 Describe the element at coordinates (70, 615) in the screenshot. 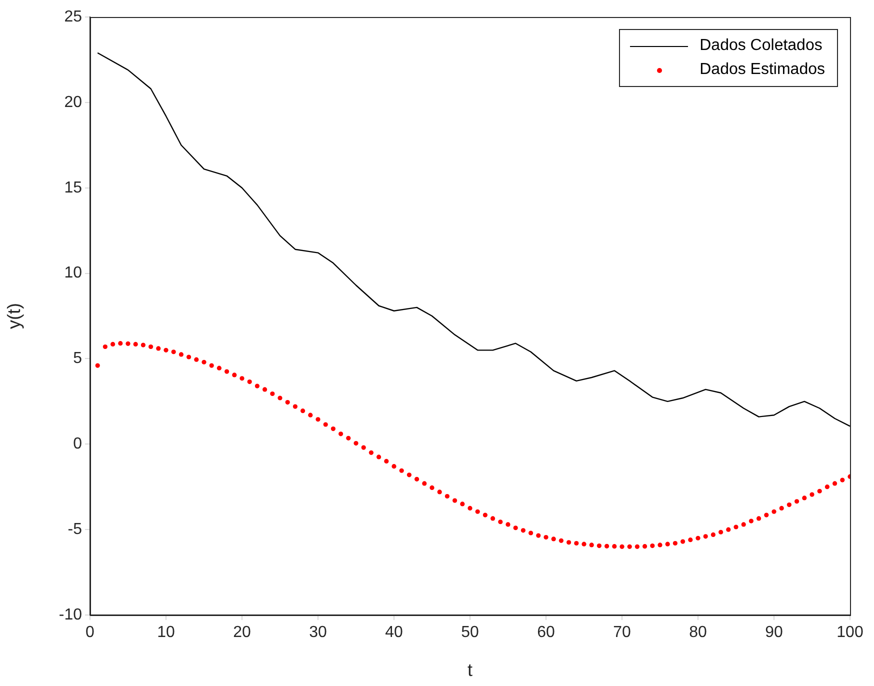

I see `y-tick-label: -10` at that location.